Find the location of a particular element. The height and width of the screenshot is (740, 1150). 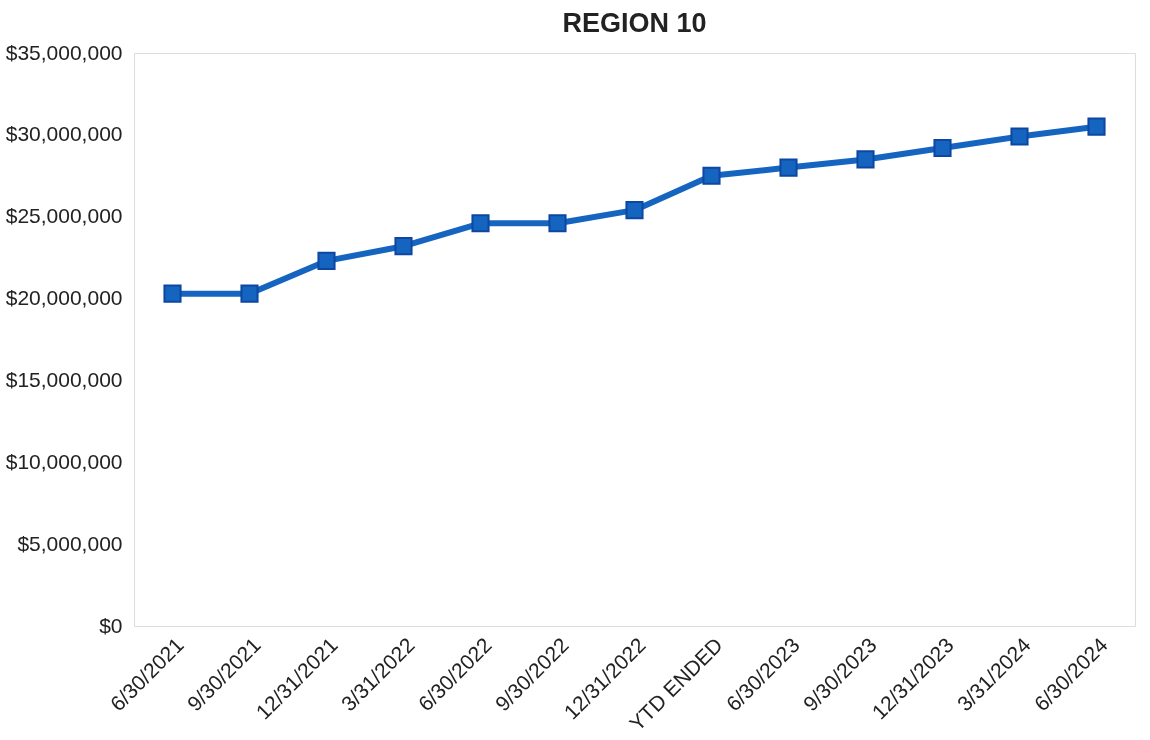

y-tick-label: $0 is located at coordinates (111, 625).